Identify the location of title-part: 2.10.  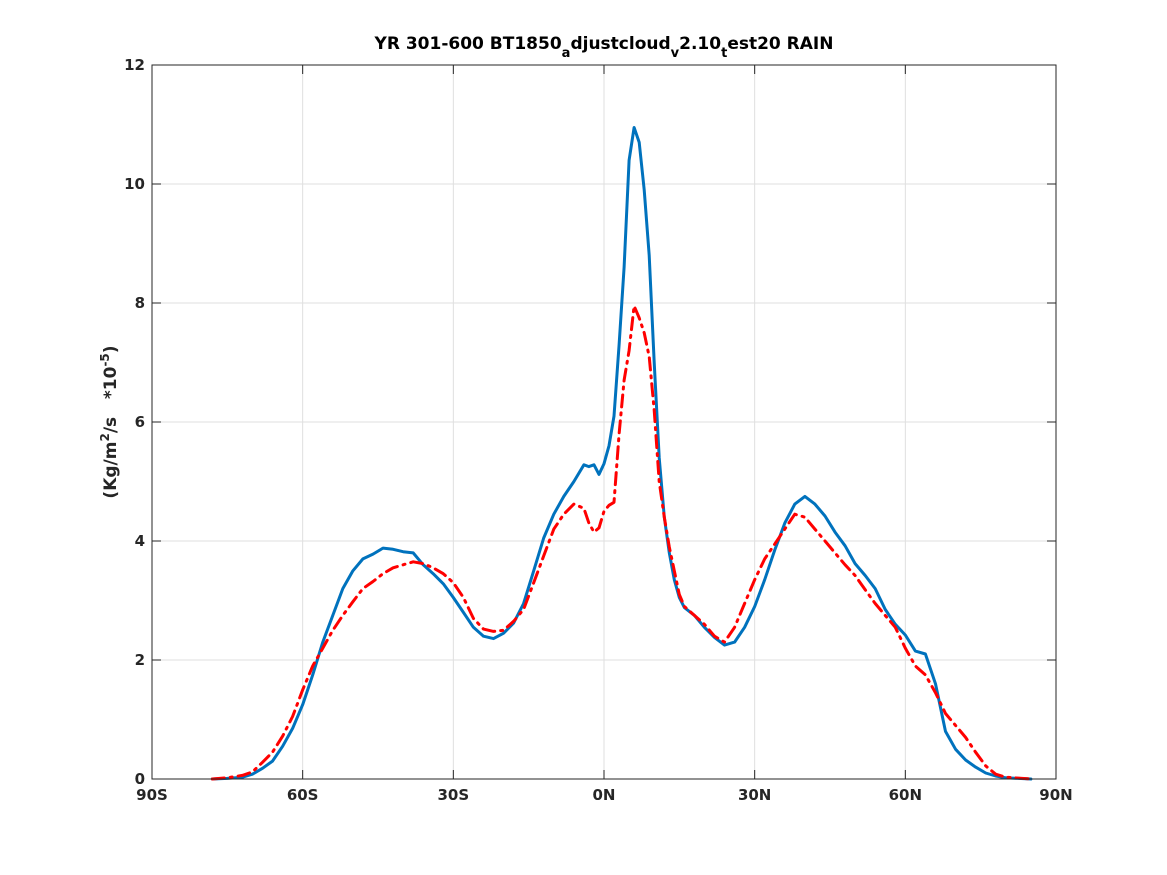
(700, 44).